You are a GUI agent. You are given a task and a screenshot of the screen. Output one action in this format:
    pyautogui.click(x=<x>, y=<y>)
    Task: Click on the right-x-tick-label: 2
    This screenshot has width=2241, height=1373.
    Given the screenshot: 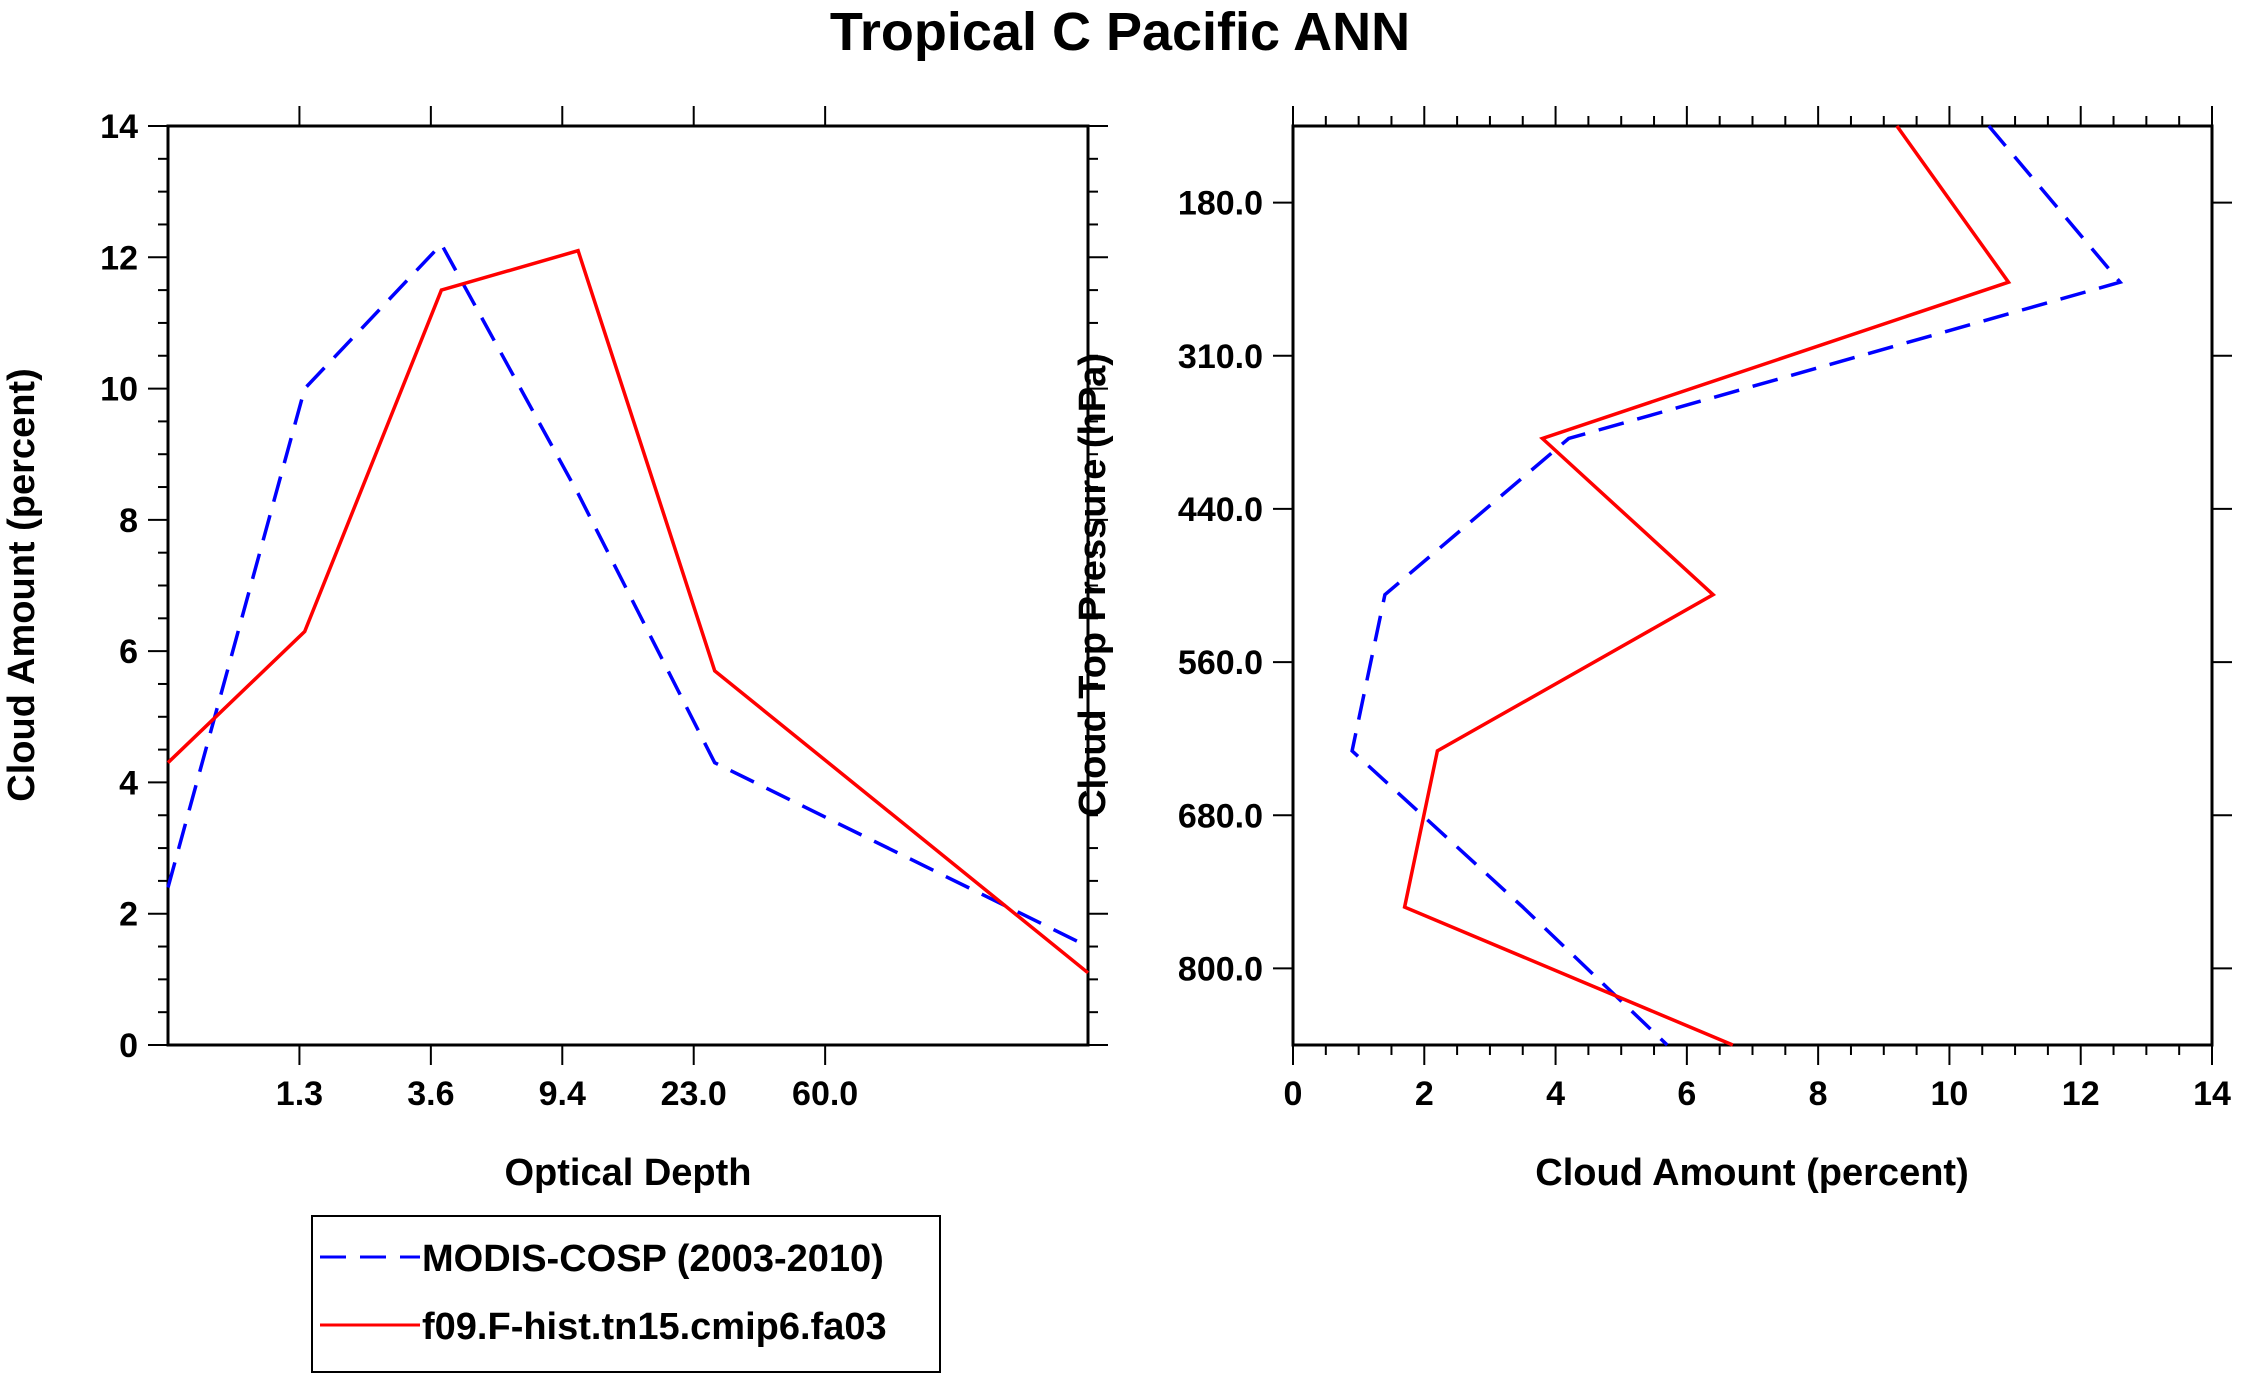 What is the action you would take?
    pyautogui.click(x=1424, y=1094)
    